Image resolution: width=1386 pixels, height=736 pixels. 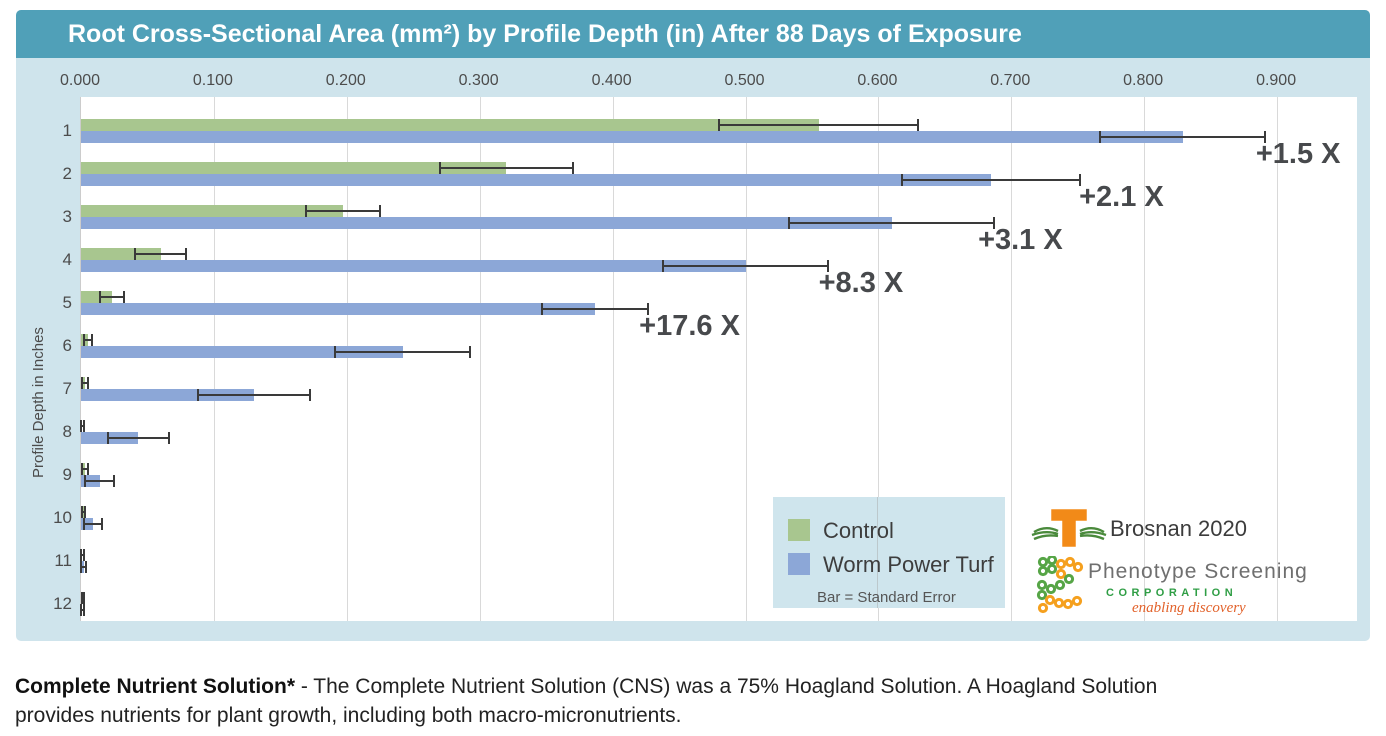 I want to click on y-tick-label: 3, so click(x=67, y=216).